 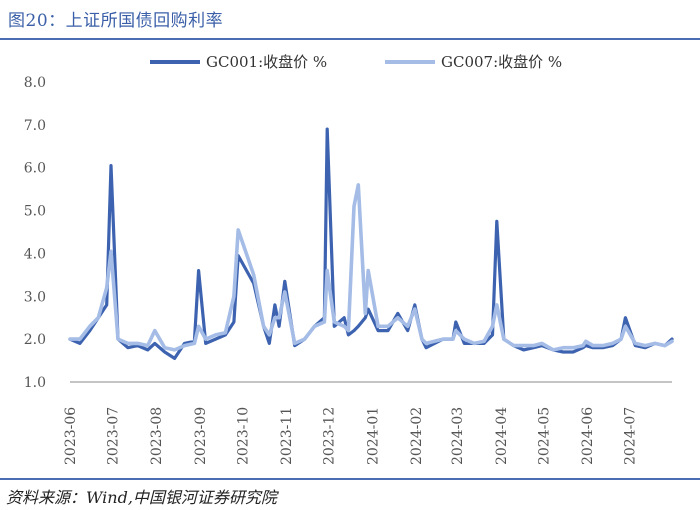 I want to click on x-tick-label: 2023-09, so click(x=201, y=436).